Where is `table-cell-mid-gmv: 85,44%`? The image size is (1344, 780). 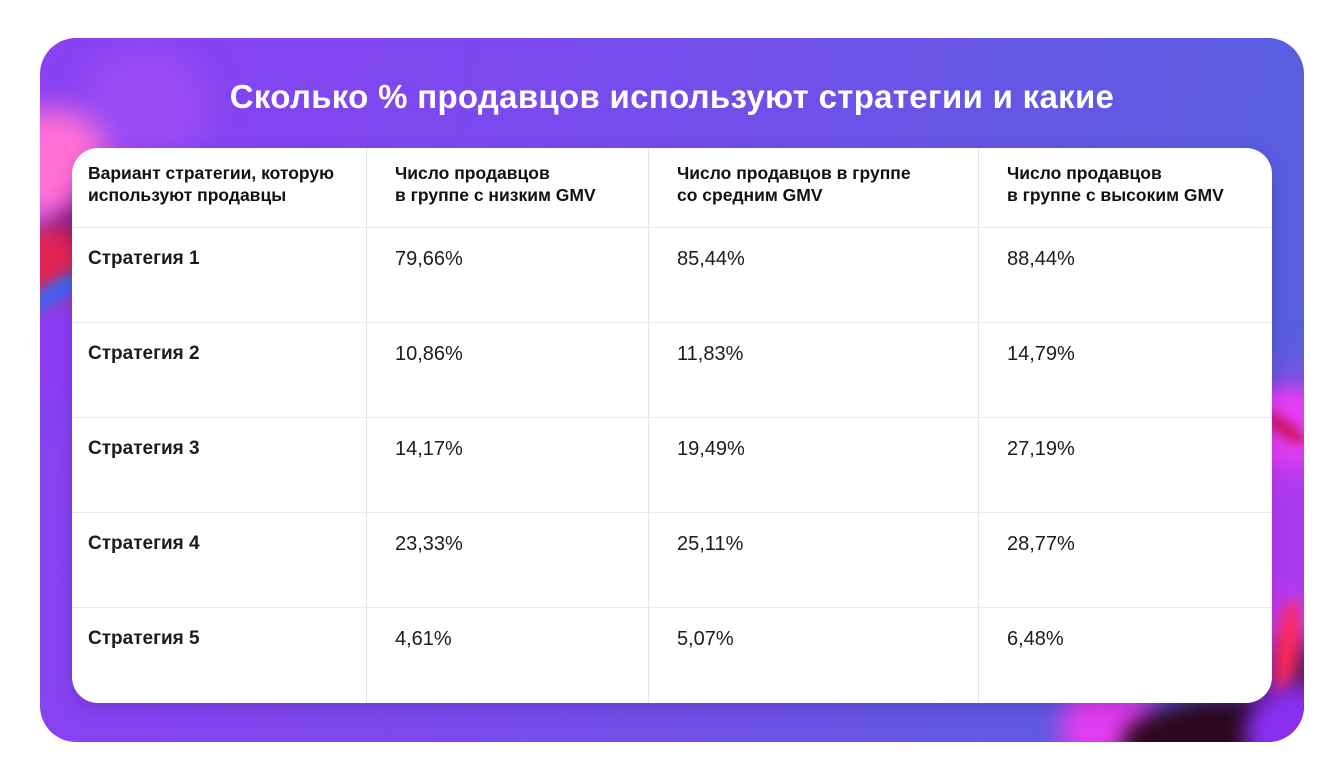 table-cell-mid-gmv: 85,44% is located at coordinates (813, 275).